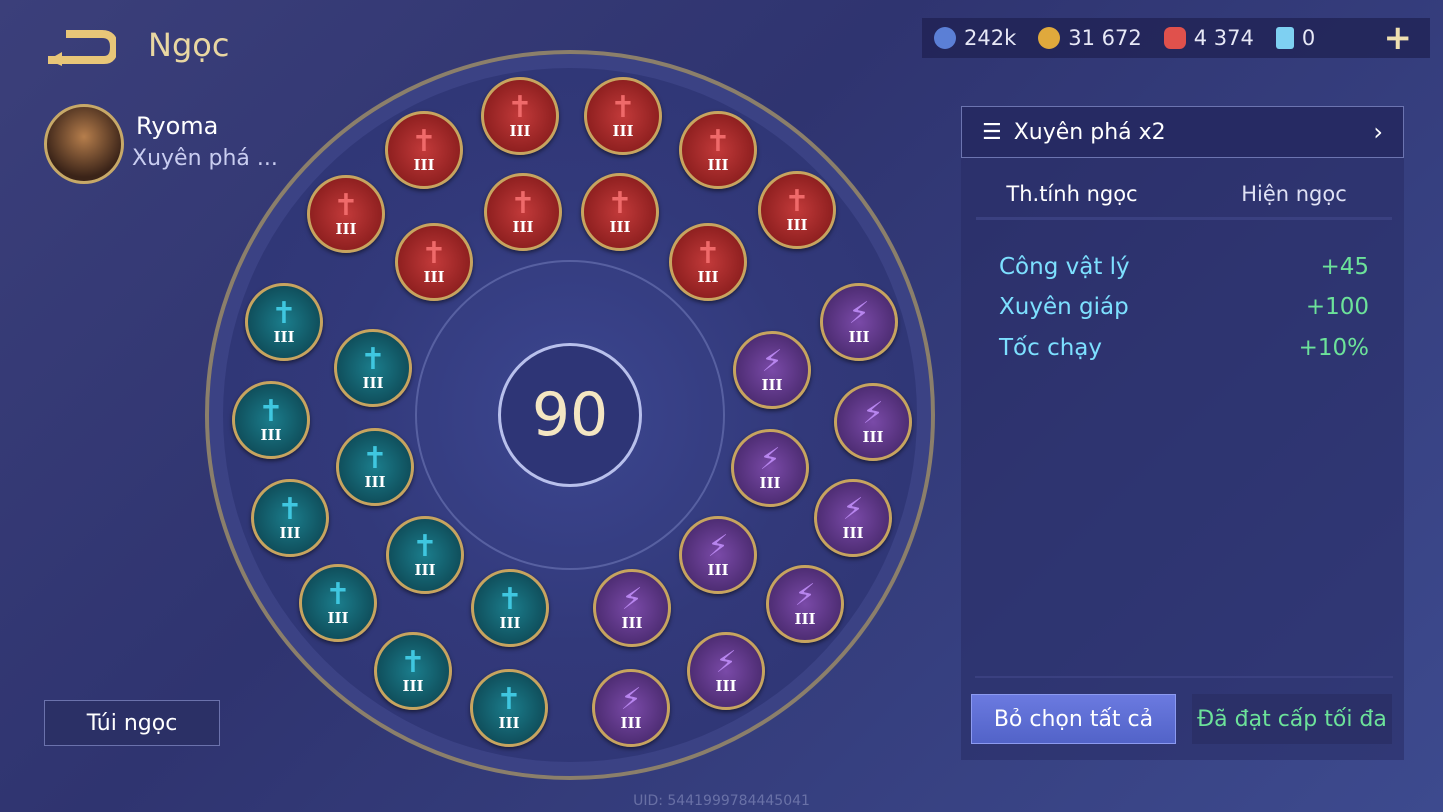  What do you see at coordinates (1182, 132) in the screenshot?
I see `set-selector: ☰ Xuyên phá x2 ›` at bounding box center [1182, 132].